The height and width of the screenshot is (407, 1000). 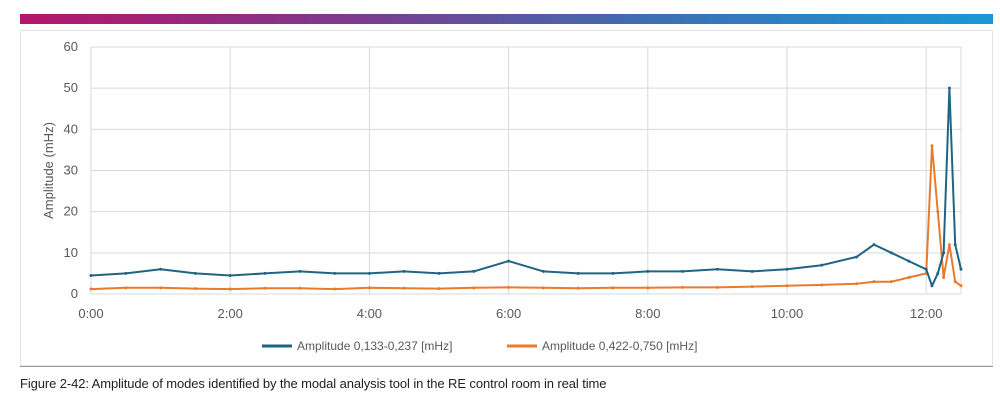 What do you see at coordinates (71, 211) in the screenshot?
I see `y-tick-label: 20` at bounding box center [71, 211].